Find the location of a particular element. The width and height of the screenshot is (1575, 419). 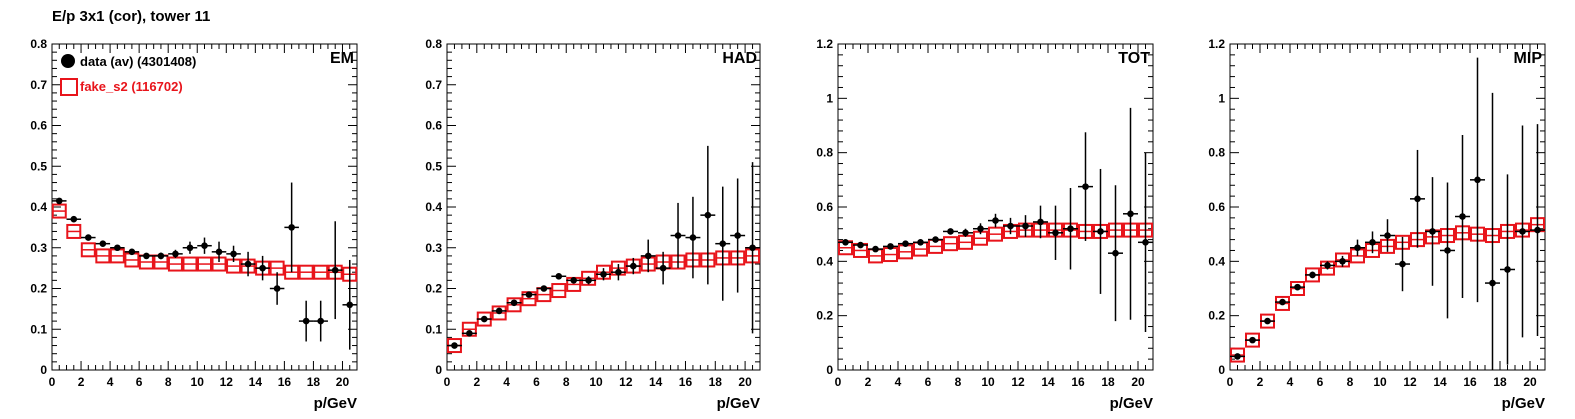

y-tick-label: 0.6 is located at coordinates (824, 207).